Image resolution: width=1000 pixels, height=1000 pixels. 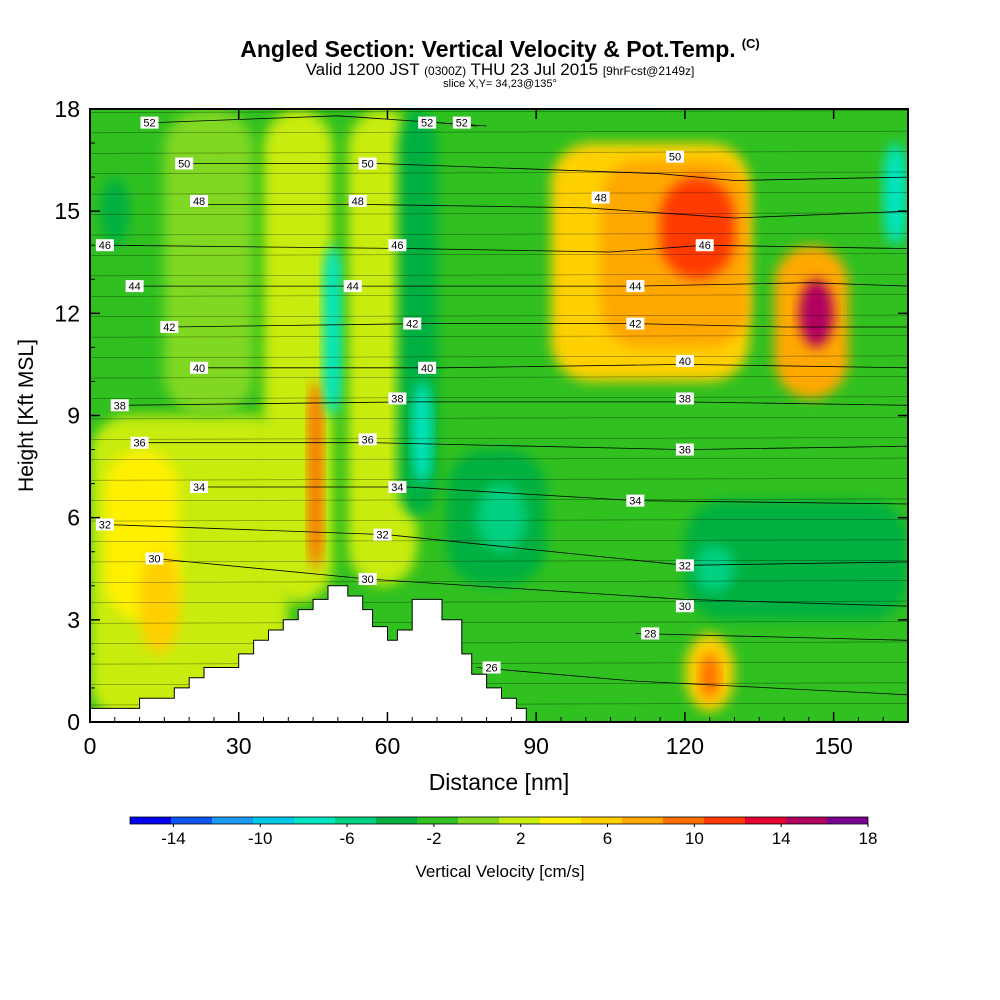 I want to click on theta-label-text: 30, so click(x=154, y=560).